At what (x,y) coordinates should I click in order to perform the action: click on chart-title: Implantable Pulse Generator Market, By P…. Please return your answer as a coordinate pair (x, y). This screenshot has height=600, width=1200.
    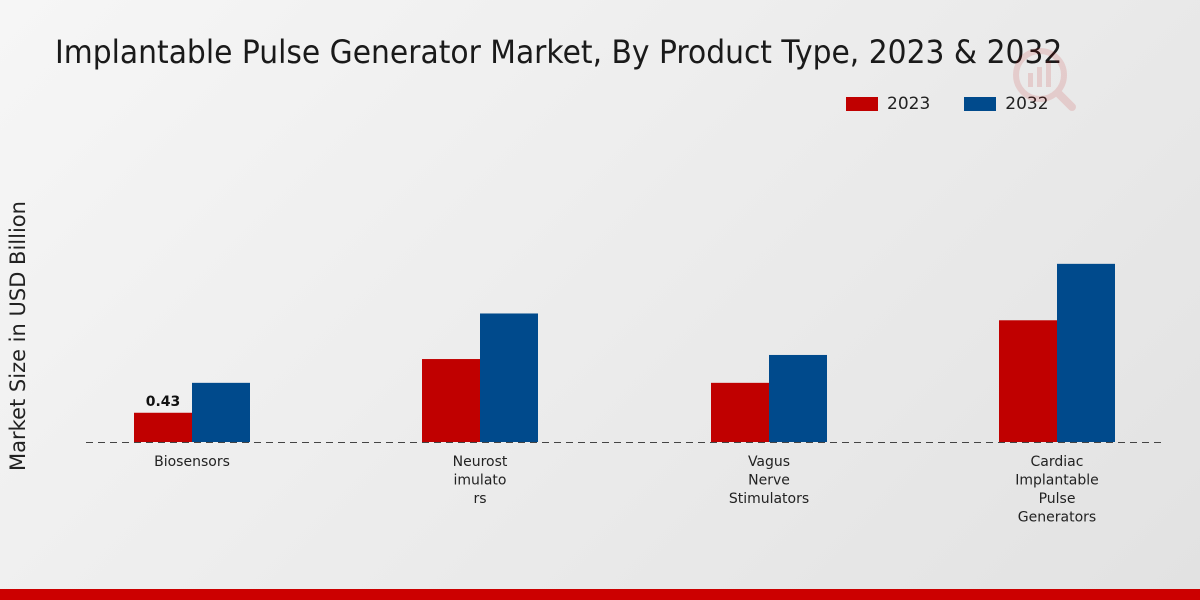
    Looking at the image, I should click on (559, 52).